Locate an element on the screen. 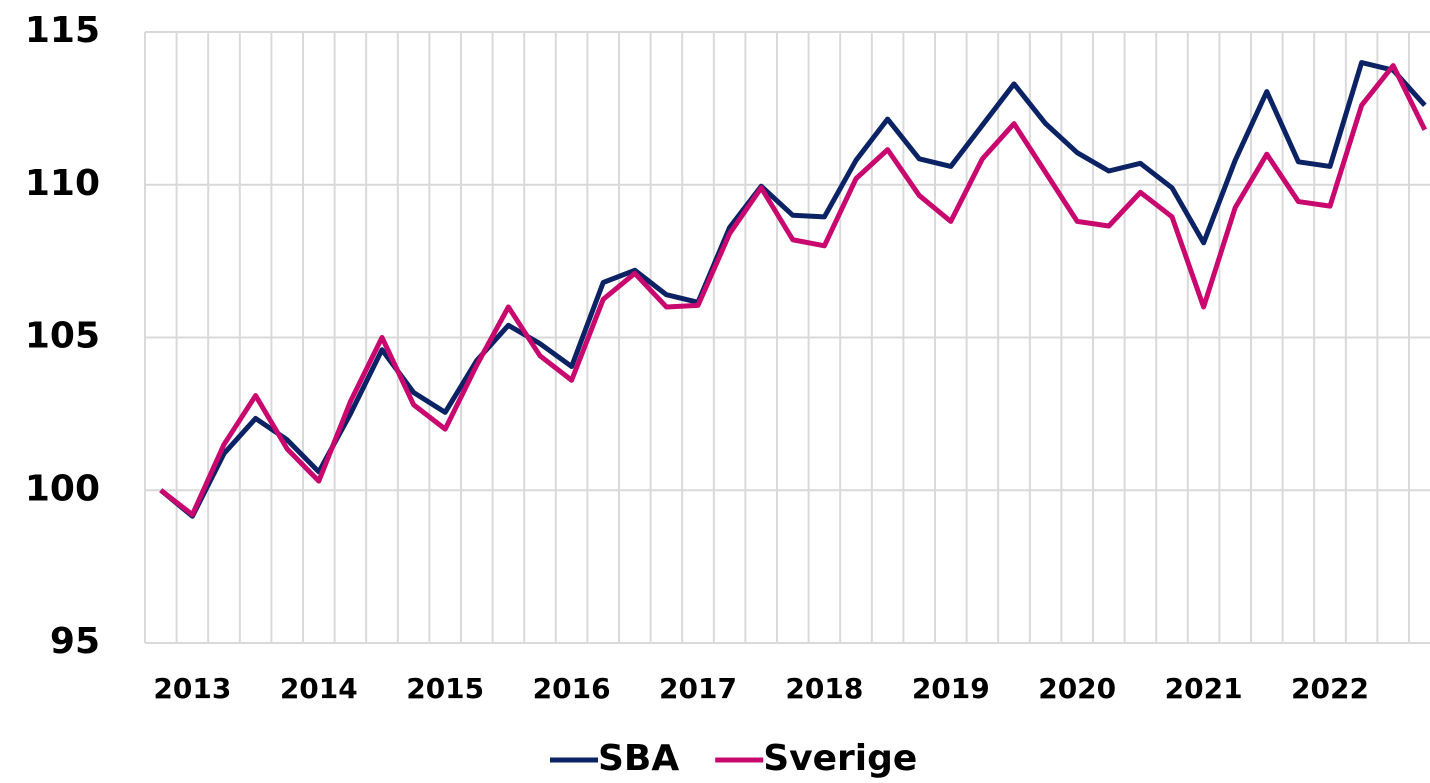 This screenshot has height=783, width=1430. y-tick-label: 95 is located at coordinates (75, 641).